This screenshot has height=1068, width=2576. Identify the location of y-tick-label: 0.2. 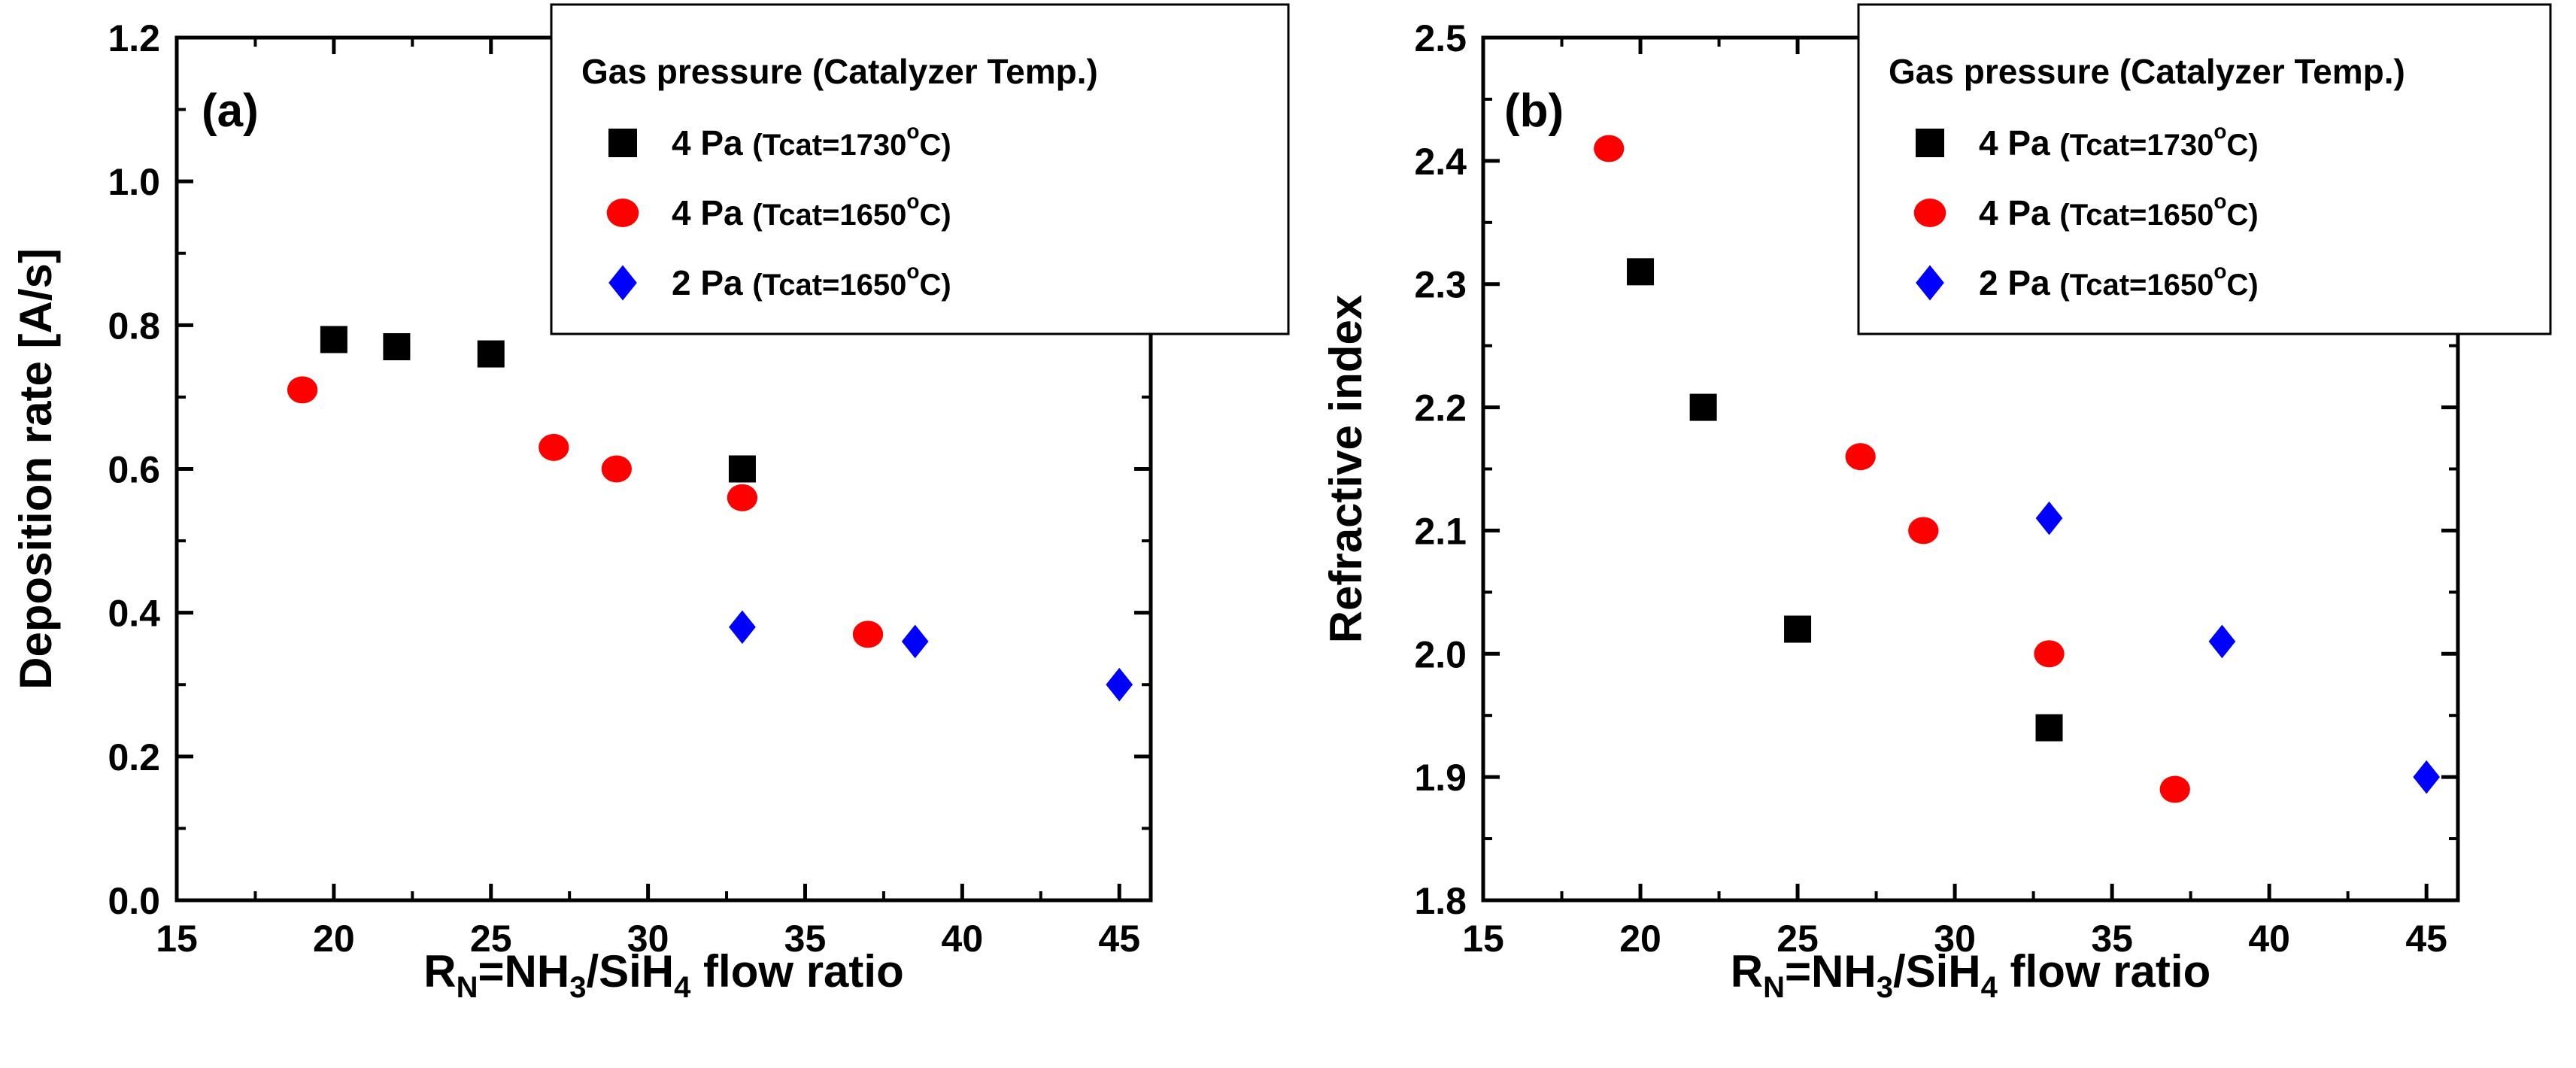
(134, 757).